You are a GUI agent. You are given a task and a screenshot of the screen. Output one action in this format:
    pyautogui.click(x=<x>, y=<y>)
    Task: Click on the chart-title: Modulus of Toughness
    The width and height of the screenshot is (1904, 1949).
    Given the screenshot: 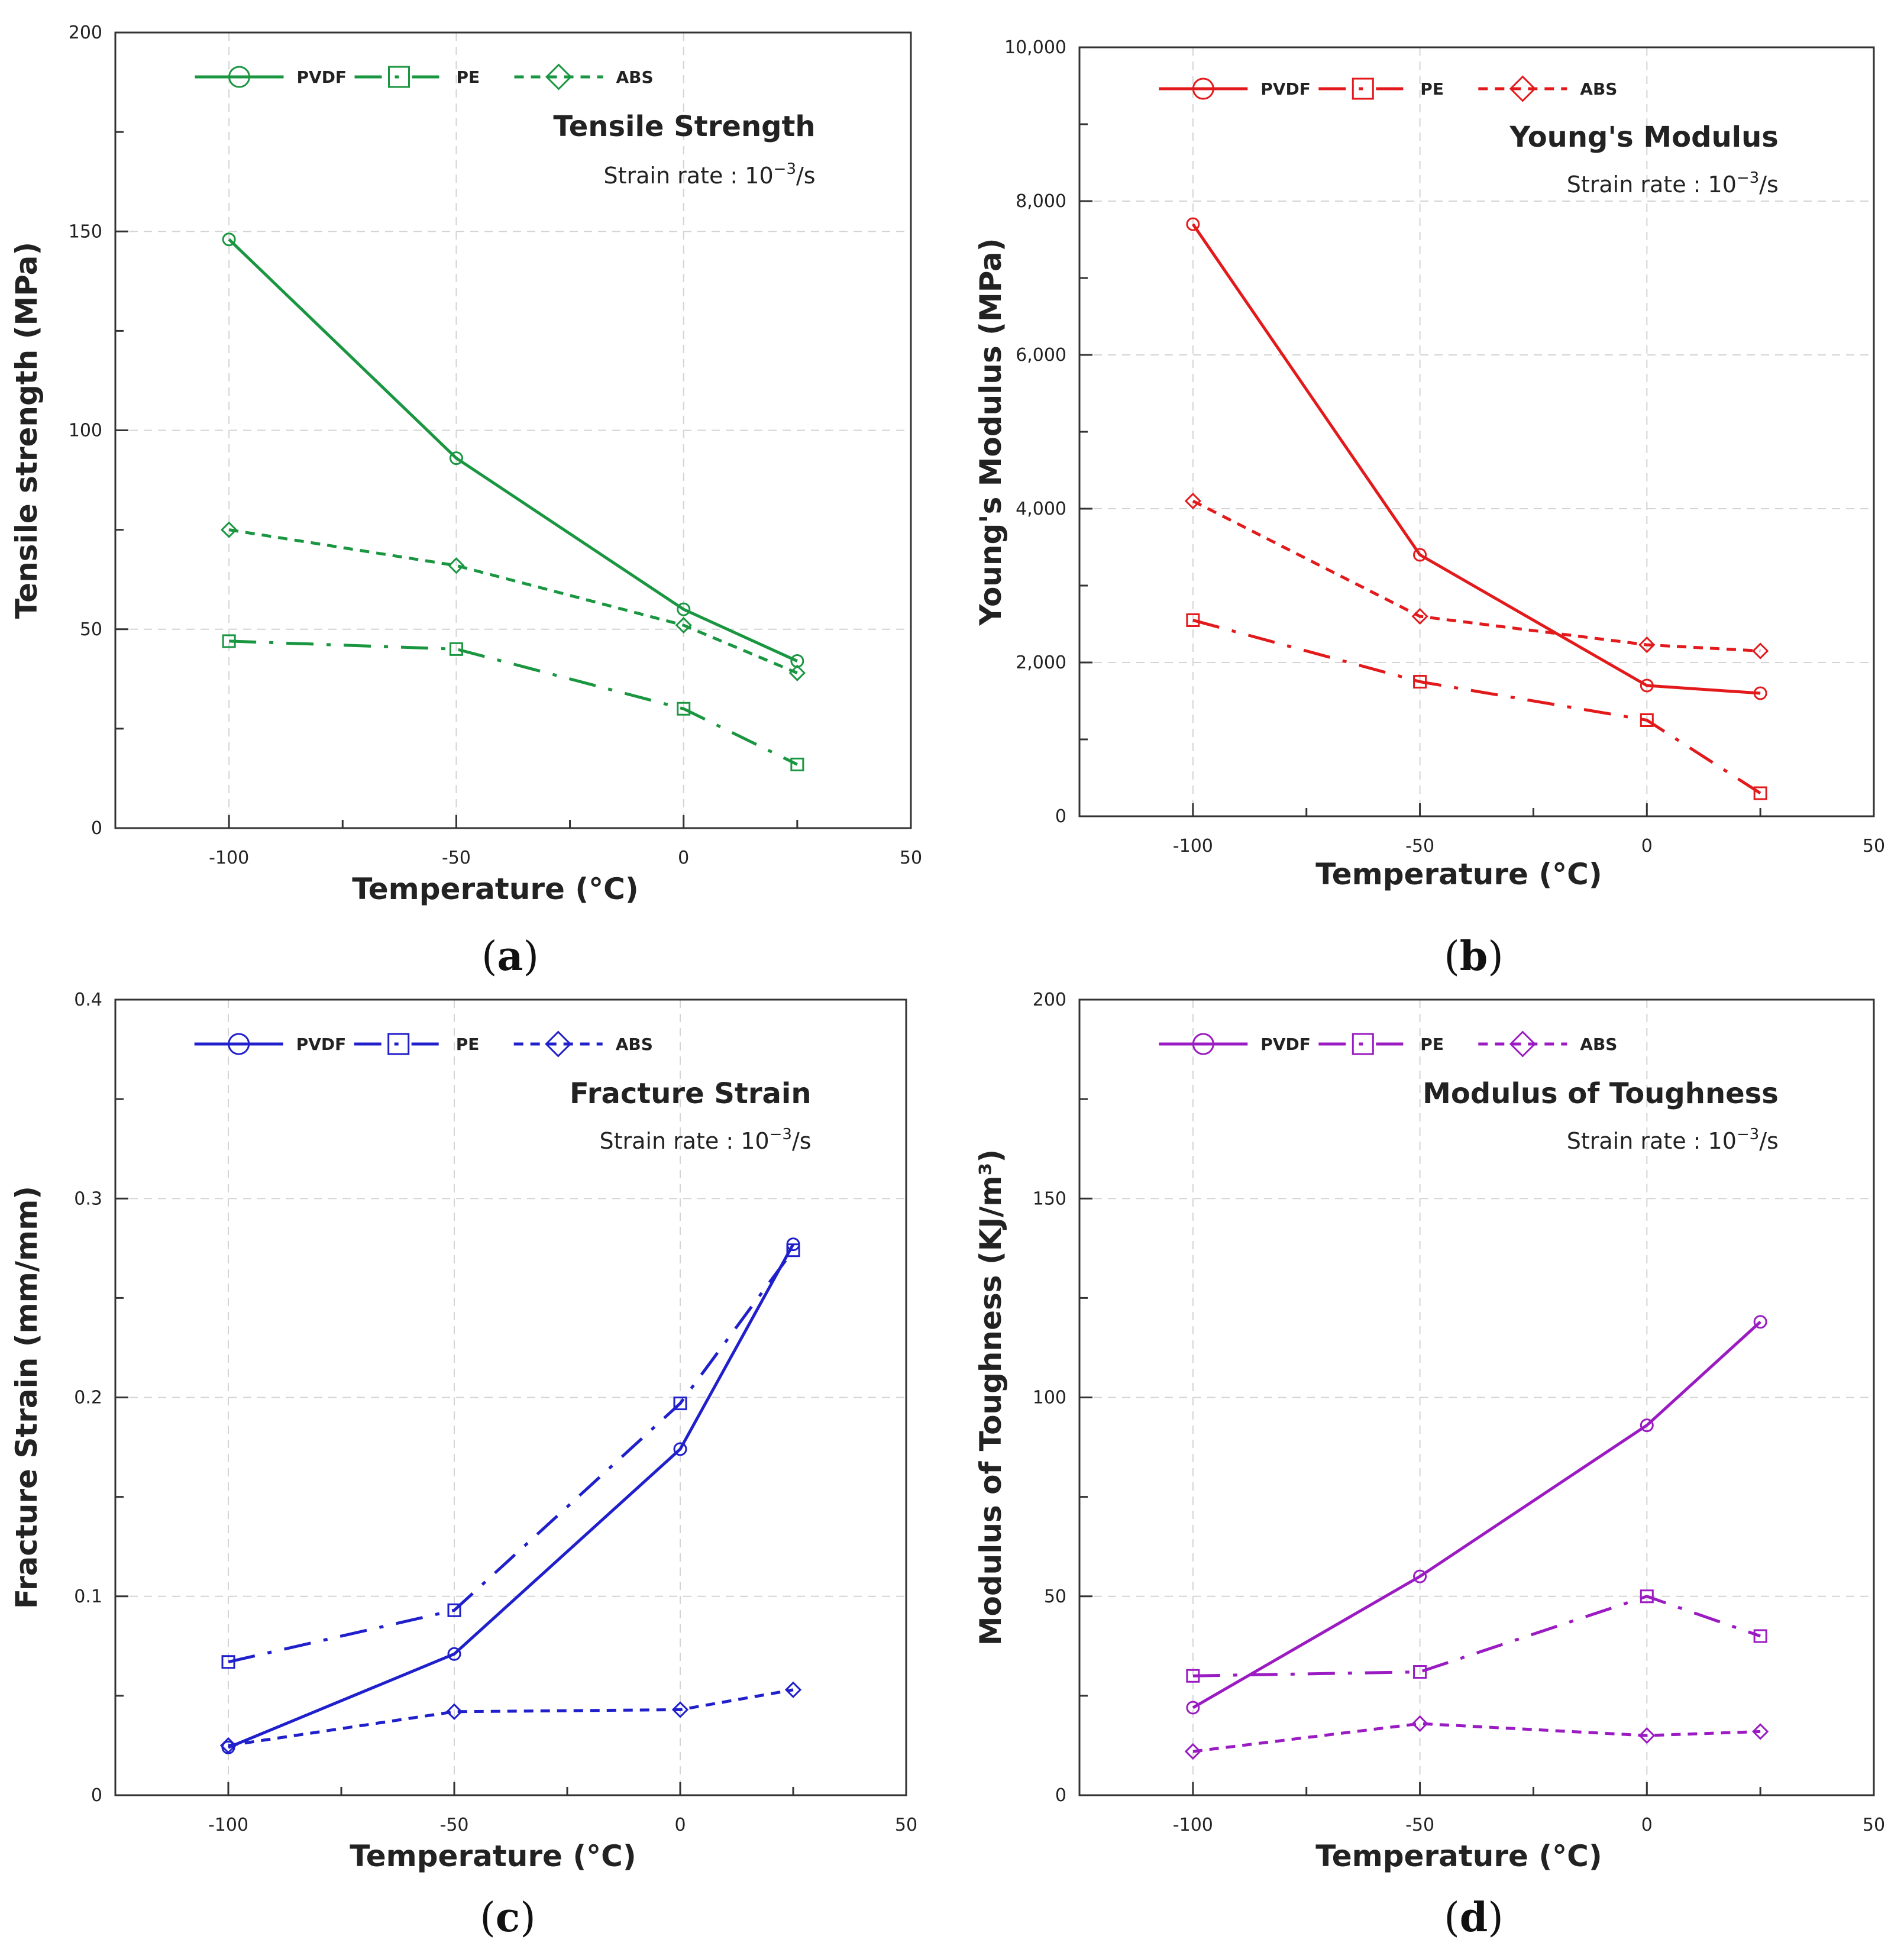 What is the action you would take?
    pyautogui.click(x=1601, y=1093)
    